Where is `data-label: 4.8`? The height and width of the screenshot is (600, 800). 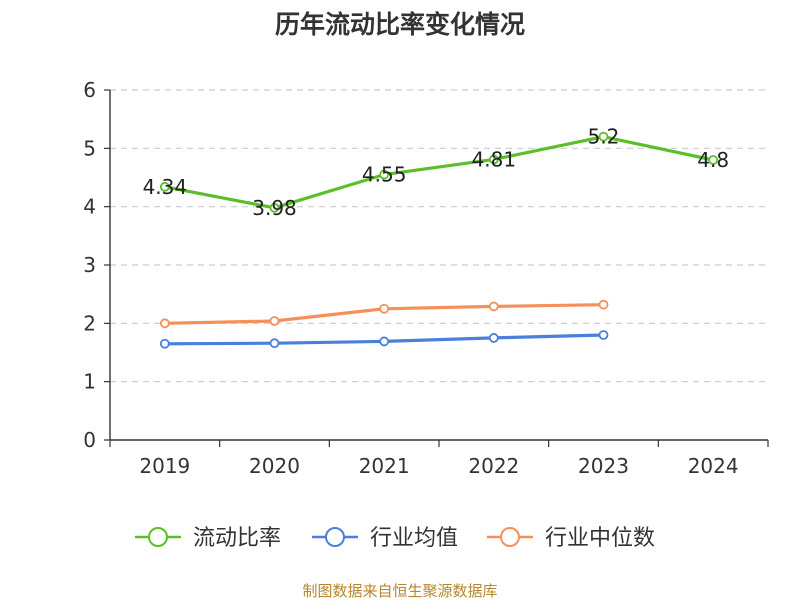 data-label: 4.8 is located at coordinates (713, 160).